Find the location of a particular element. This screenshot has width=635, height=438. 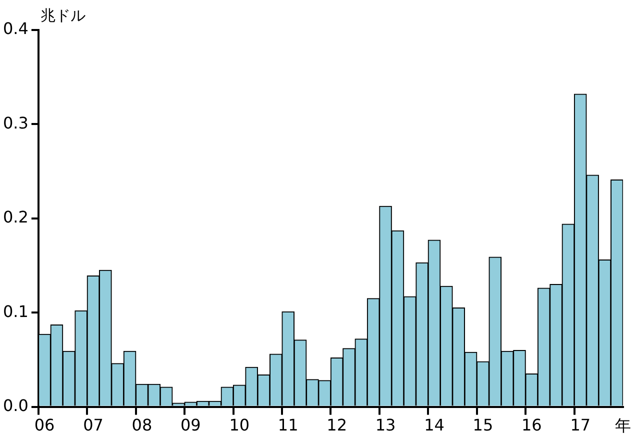

x-tick-label: 12 is located at coordinates (336, 425).